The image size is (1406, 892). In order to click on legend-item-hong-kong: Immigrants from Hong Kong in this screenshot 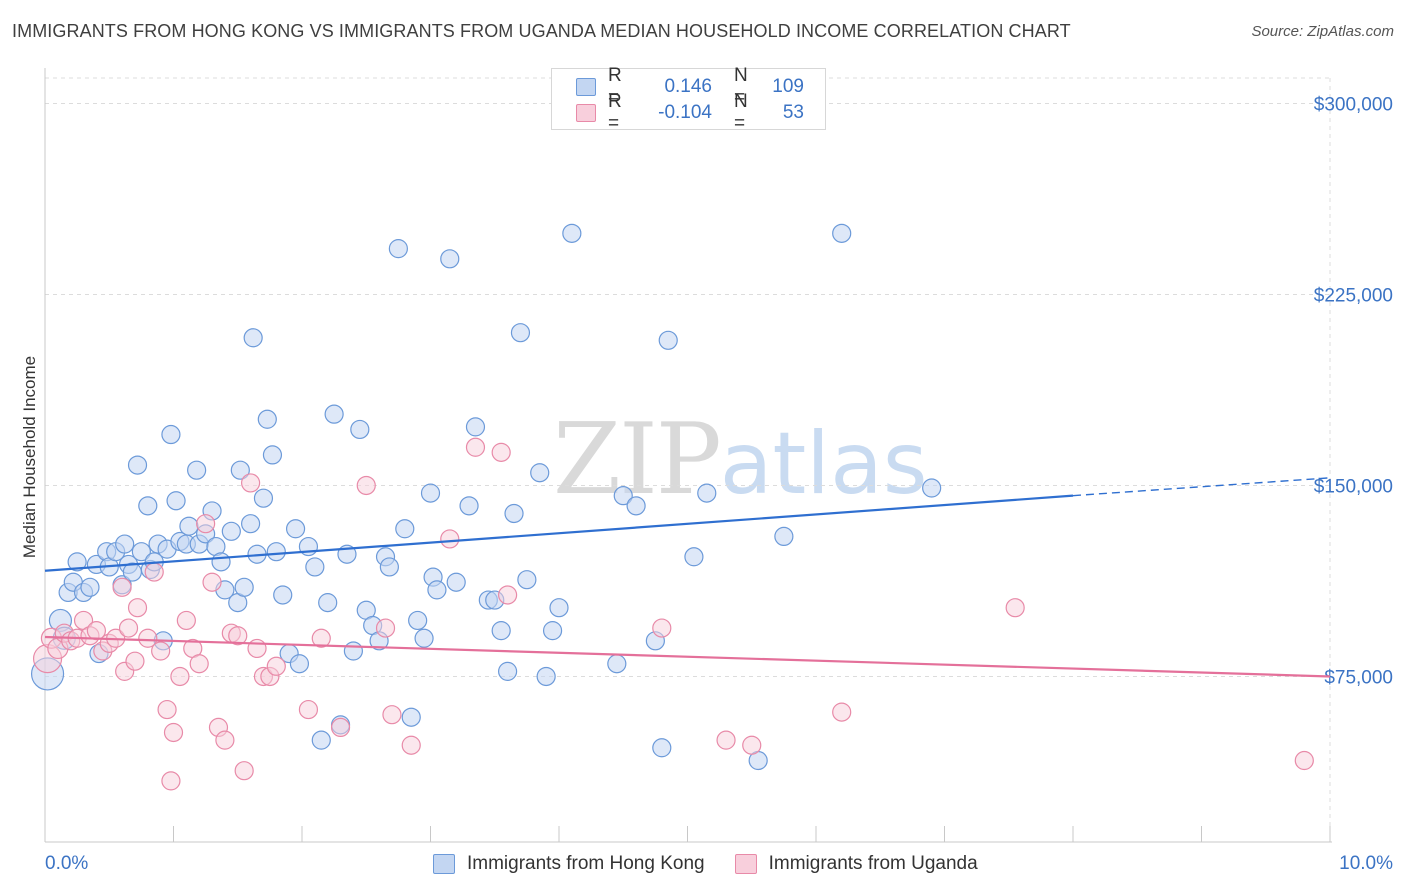, I will do `click(569, 864)`.